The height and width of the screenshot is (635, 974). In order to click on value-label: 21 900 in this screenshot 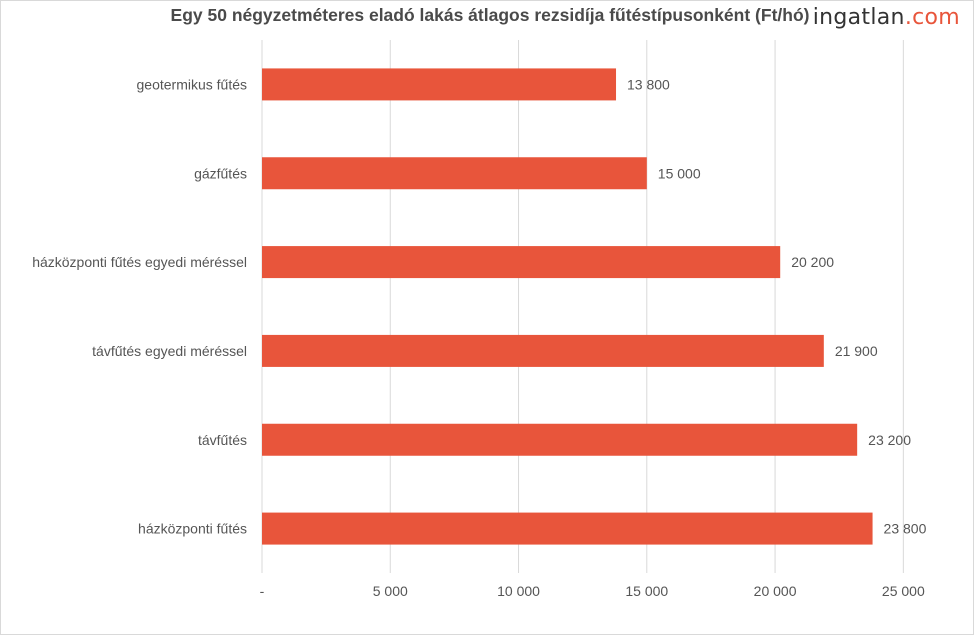, I will do `click(856, 351)`.